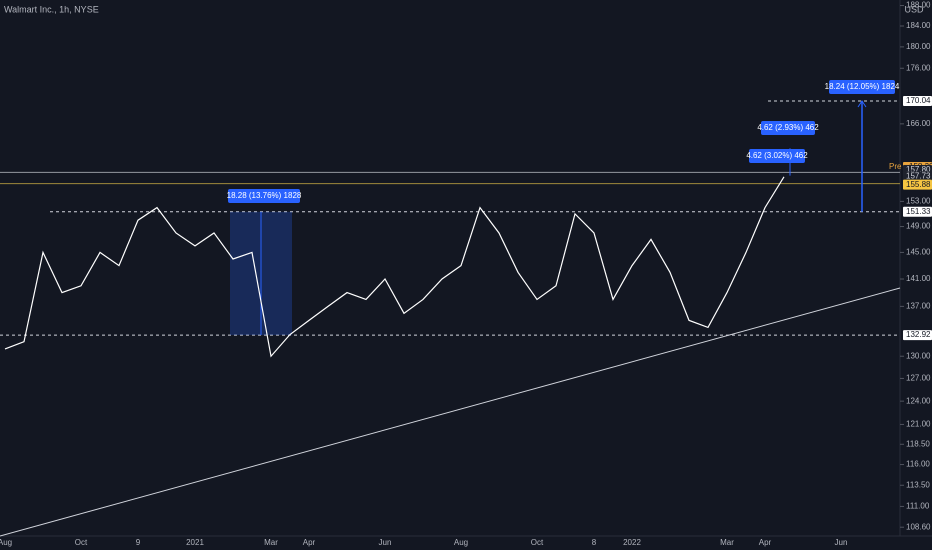  Describe the element at coordinates (918, 443) in the screenshot. I see `y-tick-label: 118.50` at that location.